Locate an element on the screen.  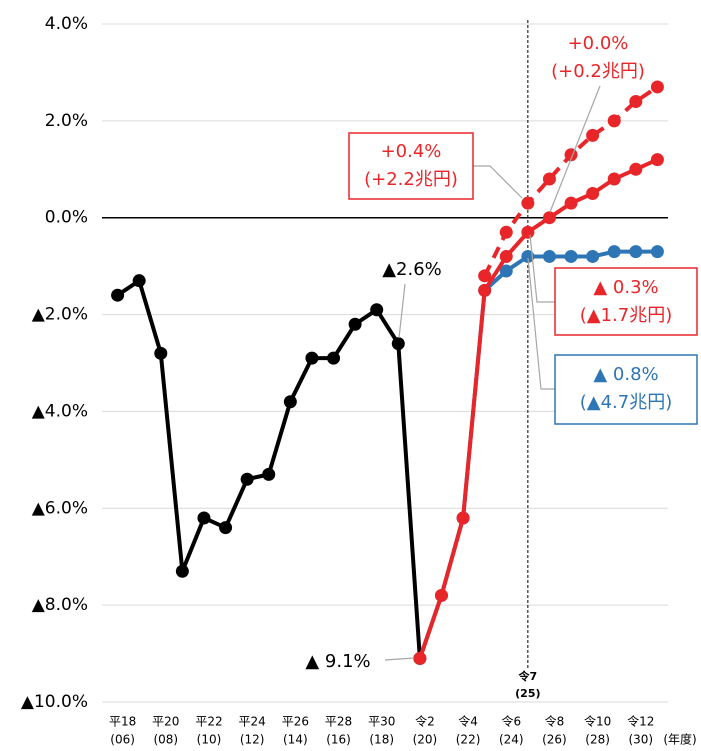
x-tick-label: 平30 is located at coordinates (381, 722).